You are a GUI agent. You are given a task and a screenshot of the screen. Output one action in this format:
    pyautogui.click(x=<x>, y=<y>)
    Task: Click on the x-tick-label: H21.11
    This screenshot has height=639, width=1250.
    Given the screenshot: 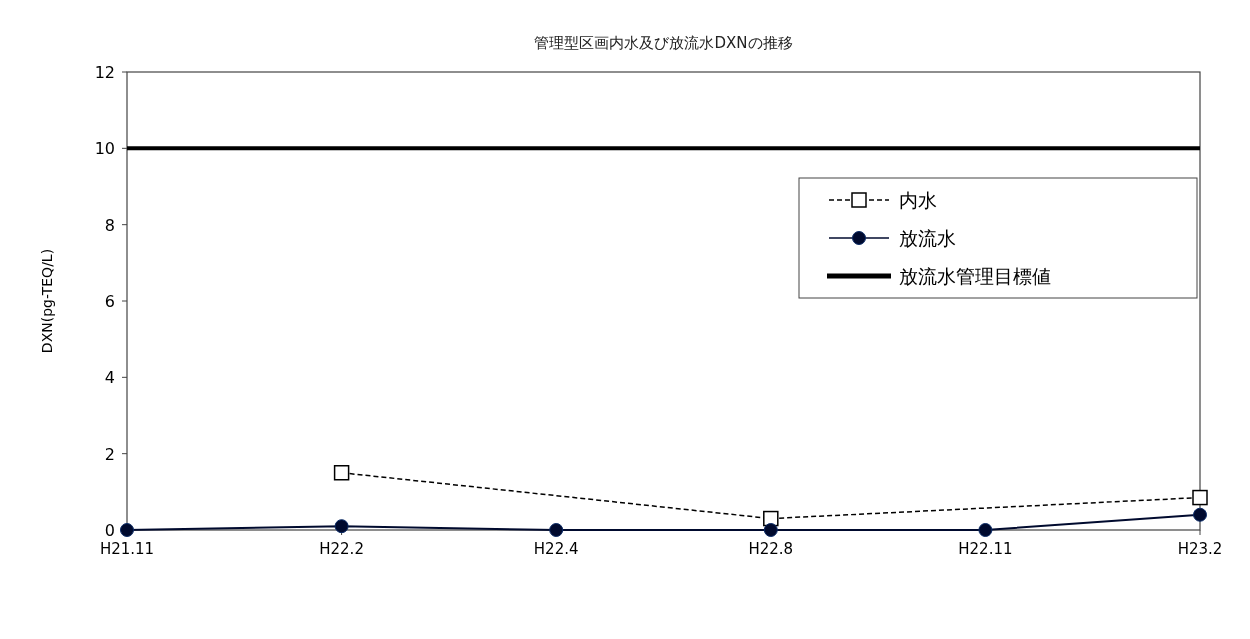 What is the action you would take?
    pyautogui.click(x=127, y=549)
    